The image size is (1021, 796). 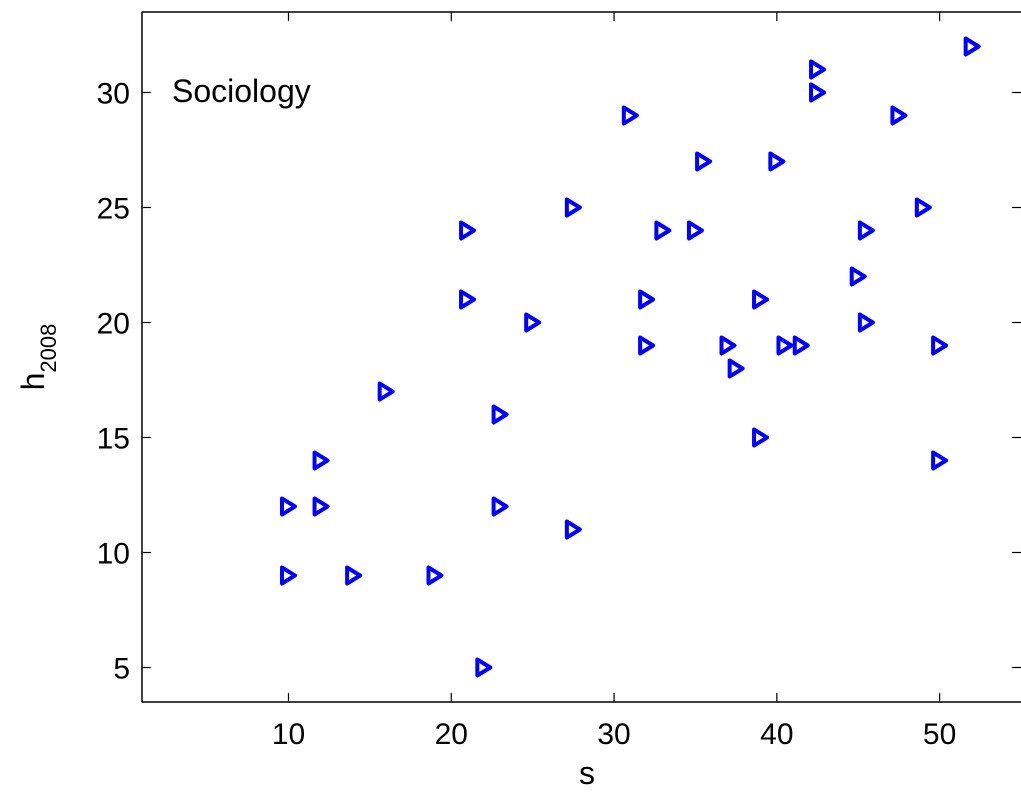 I want to click on y-axis-label: h2008, so click(x=38, y=357).